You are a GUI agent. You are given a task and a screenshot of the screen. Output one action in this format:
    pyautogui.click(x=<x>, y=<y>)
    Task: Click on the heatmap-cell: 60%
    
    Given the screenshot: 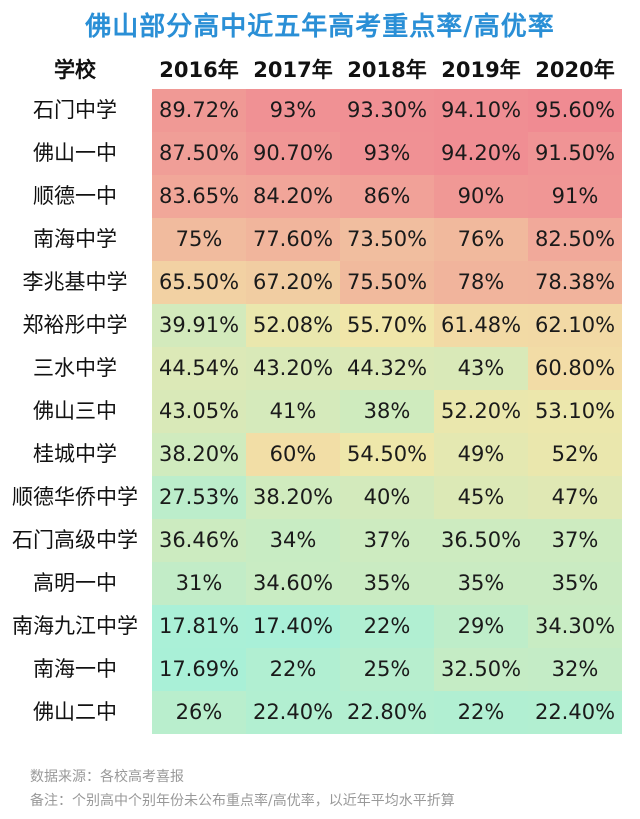 What is the action you would take?
    pyautogui.click(x=293, y=454)
    